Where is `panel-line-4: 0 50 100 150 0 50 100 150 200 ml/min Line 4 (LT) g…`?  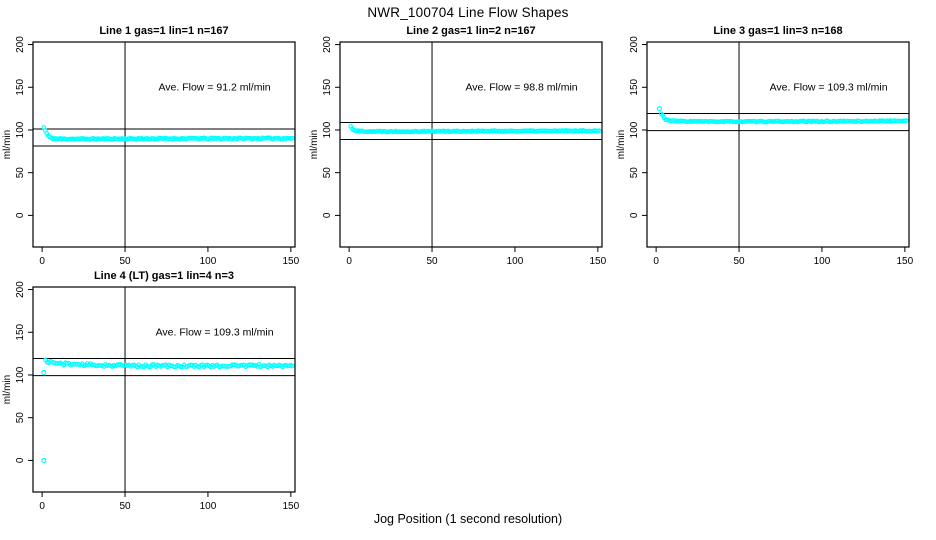
panel-line-4: 0 50 100 150 0 50 100 150 200 ml/min Line 4 (LT) g… is located at coordinates (151, 391).